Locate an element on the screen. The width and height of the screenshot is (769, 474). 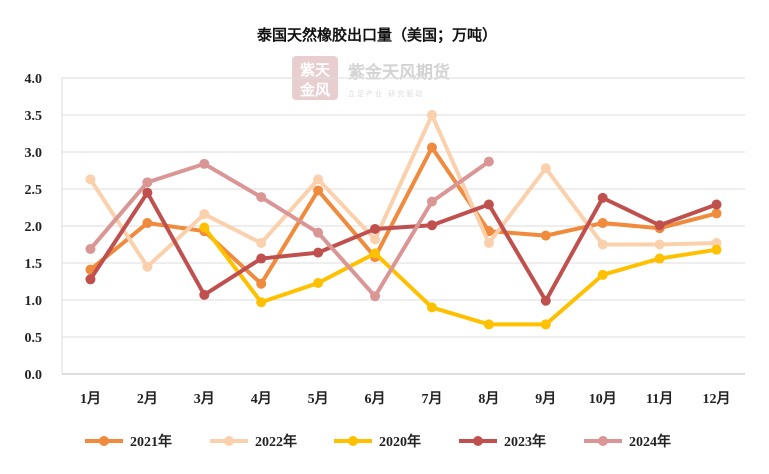
legend-item: 2023年 is located at coordinates (502, 441).